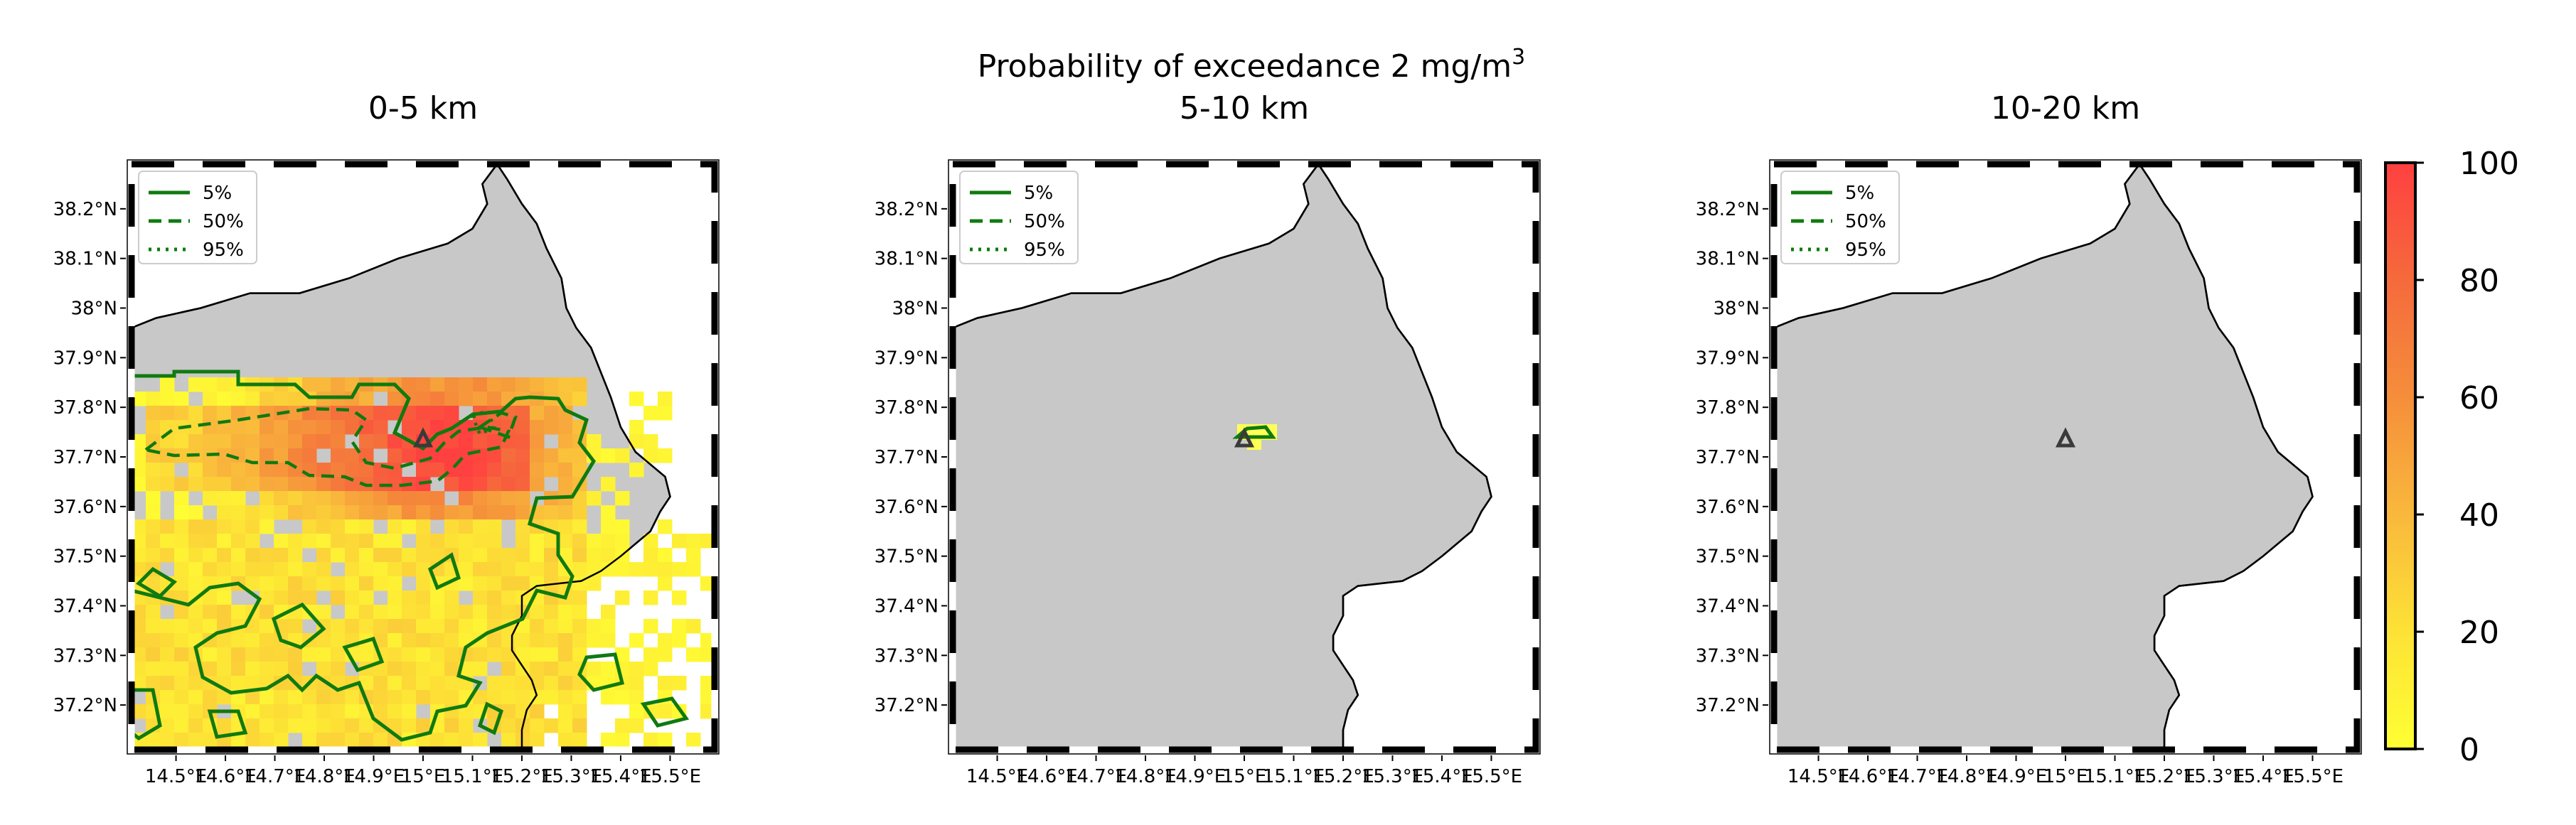 This screenshot has height=825, width=2576. I want to click on lon-tick-label: 14.8°E, so click(1145, 776).